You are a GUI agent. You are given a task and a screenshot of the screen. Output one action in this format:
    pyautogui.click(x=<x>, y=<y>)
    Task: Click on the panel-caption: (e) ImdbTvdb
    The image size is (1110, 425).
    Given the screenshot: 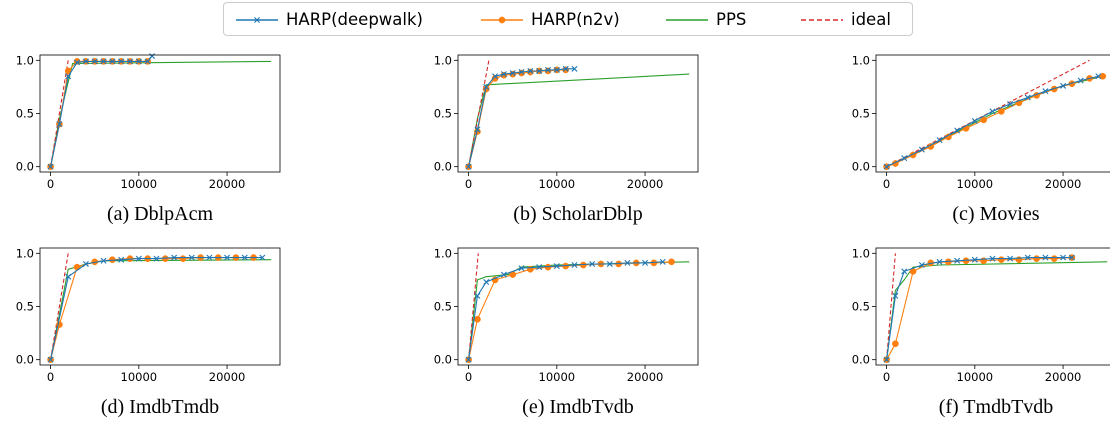 What is the action you would take?
    pyautogui.click(x=578, y=407)
    